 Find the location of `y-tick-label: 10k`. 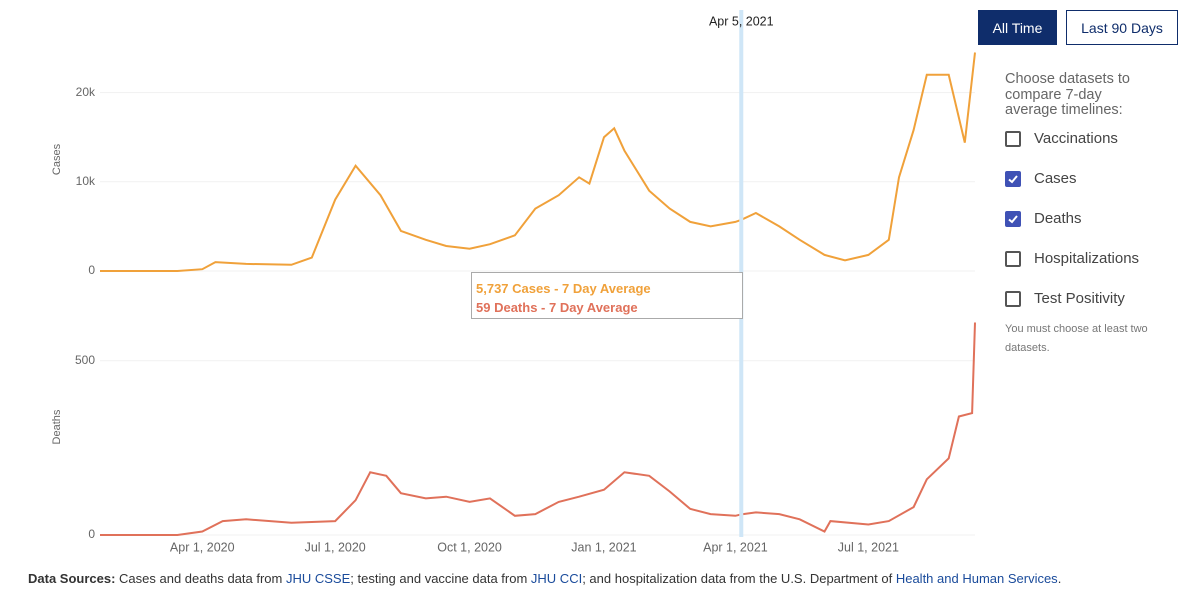

y-tick-label: 10k is located at coordinates (86, 181).